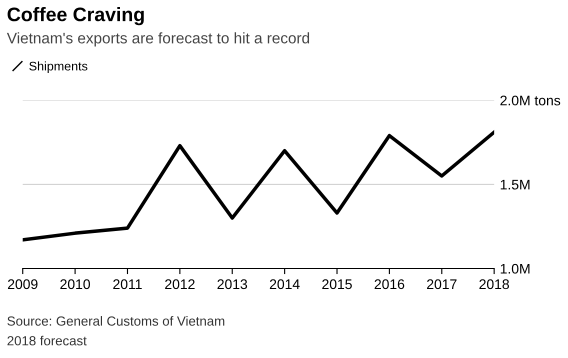 Image resolution: width=568 pixels, height=358 pixels. What do you see at coordinates (337, 284) in the screenshot?
I see `x-tick-label: 2015` at bounding box center [337, 284].